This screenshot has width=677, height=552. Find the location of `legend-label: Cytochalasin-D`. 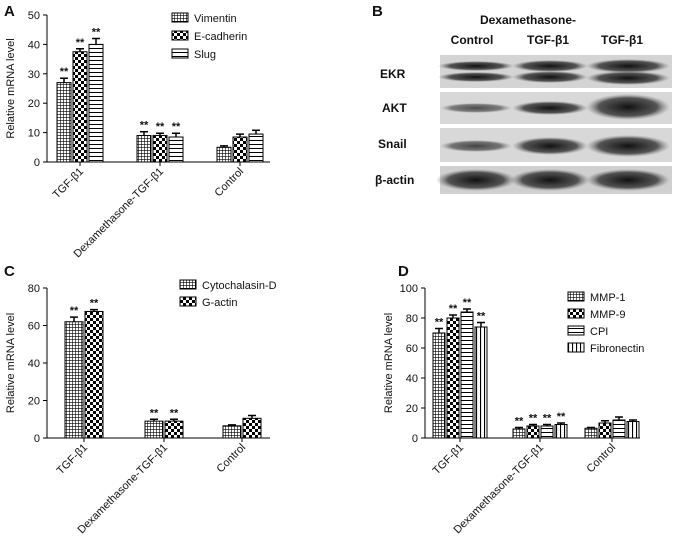

legend-label: Cytochalasin-D is located at coordinates (239, 286).